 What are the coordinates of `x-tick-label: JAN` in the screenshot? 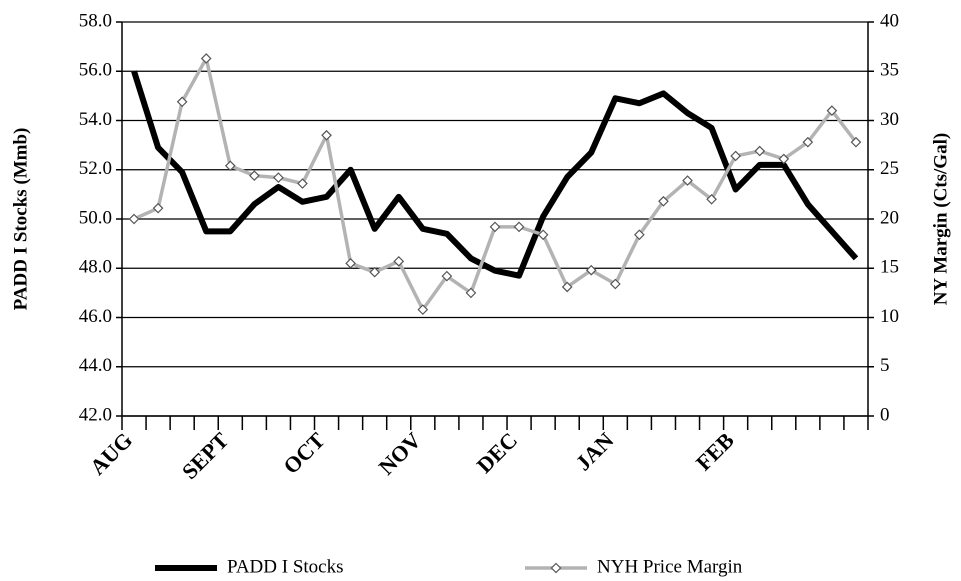 It's located at (594, 451).